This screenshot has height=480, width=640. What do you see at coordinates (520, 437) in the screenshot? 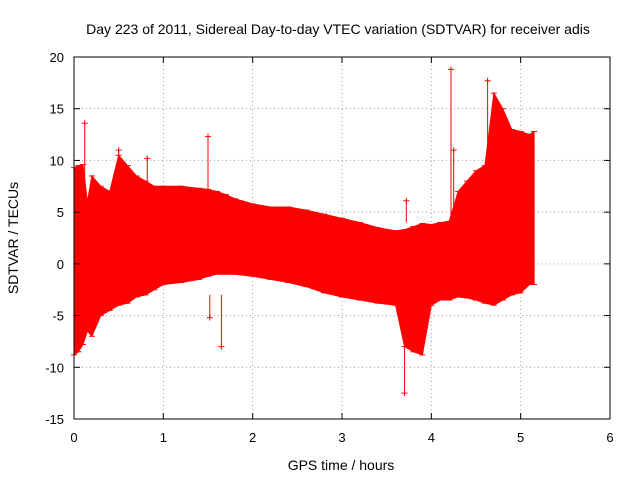
I see `x-tick-label: 5` at bounding box center [520, 437].